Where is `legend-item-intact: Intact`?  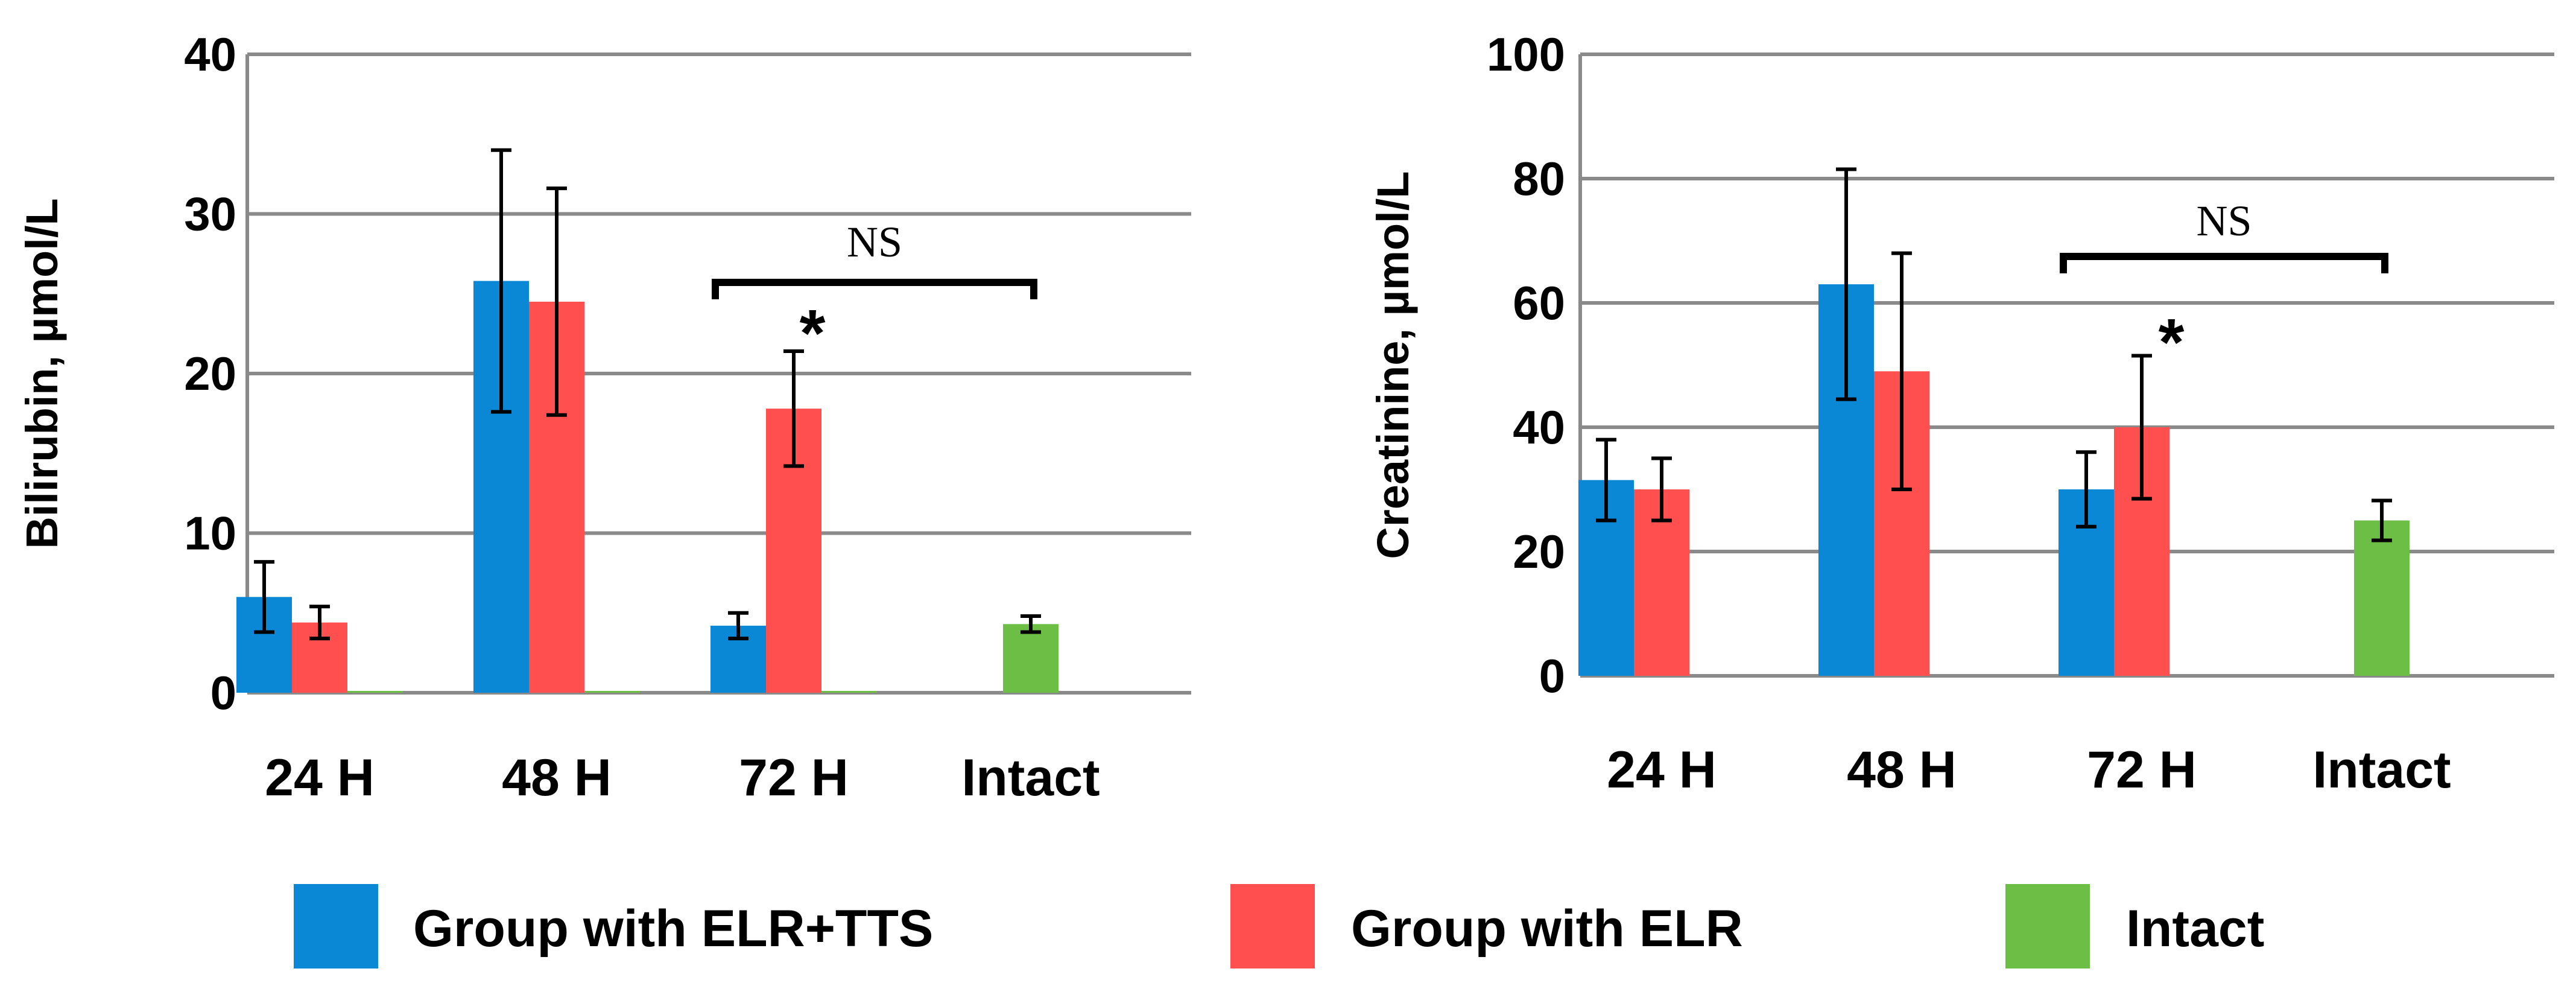 legend-item-intact: Intact is located at coordinates (2134, 926).